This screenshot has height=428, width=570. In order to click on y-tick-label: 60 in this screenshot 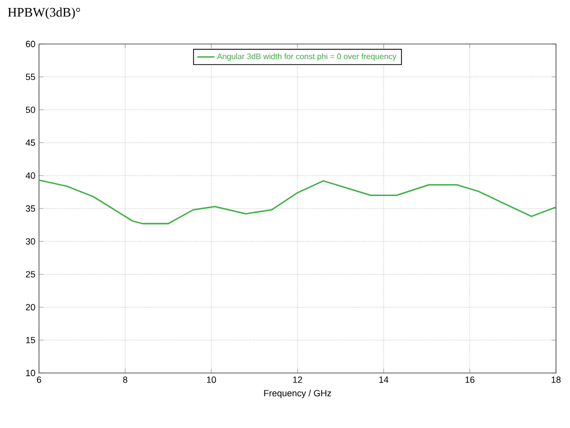, I will do `click(31, 44)`.